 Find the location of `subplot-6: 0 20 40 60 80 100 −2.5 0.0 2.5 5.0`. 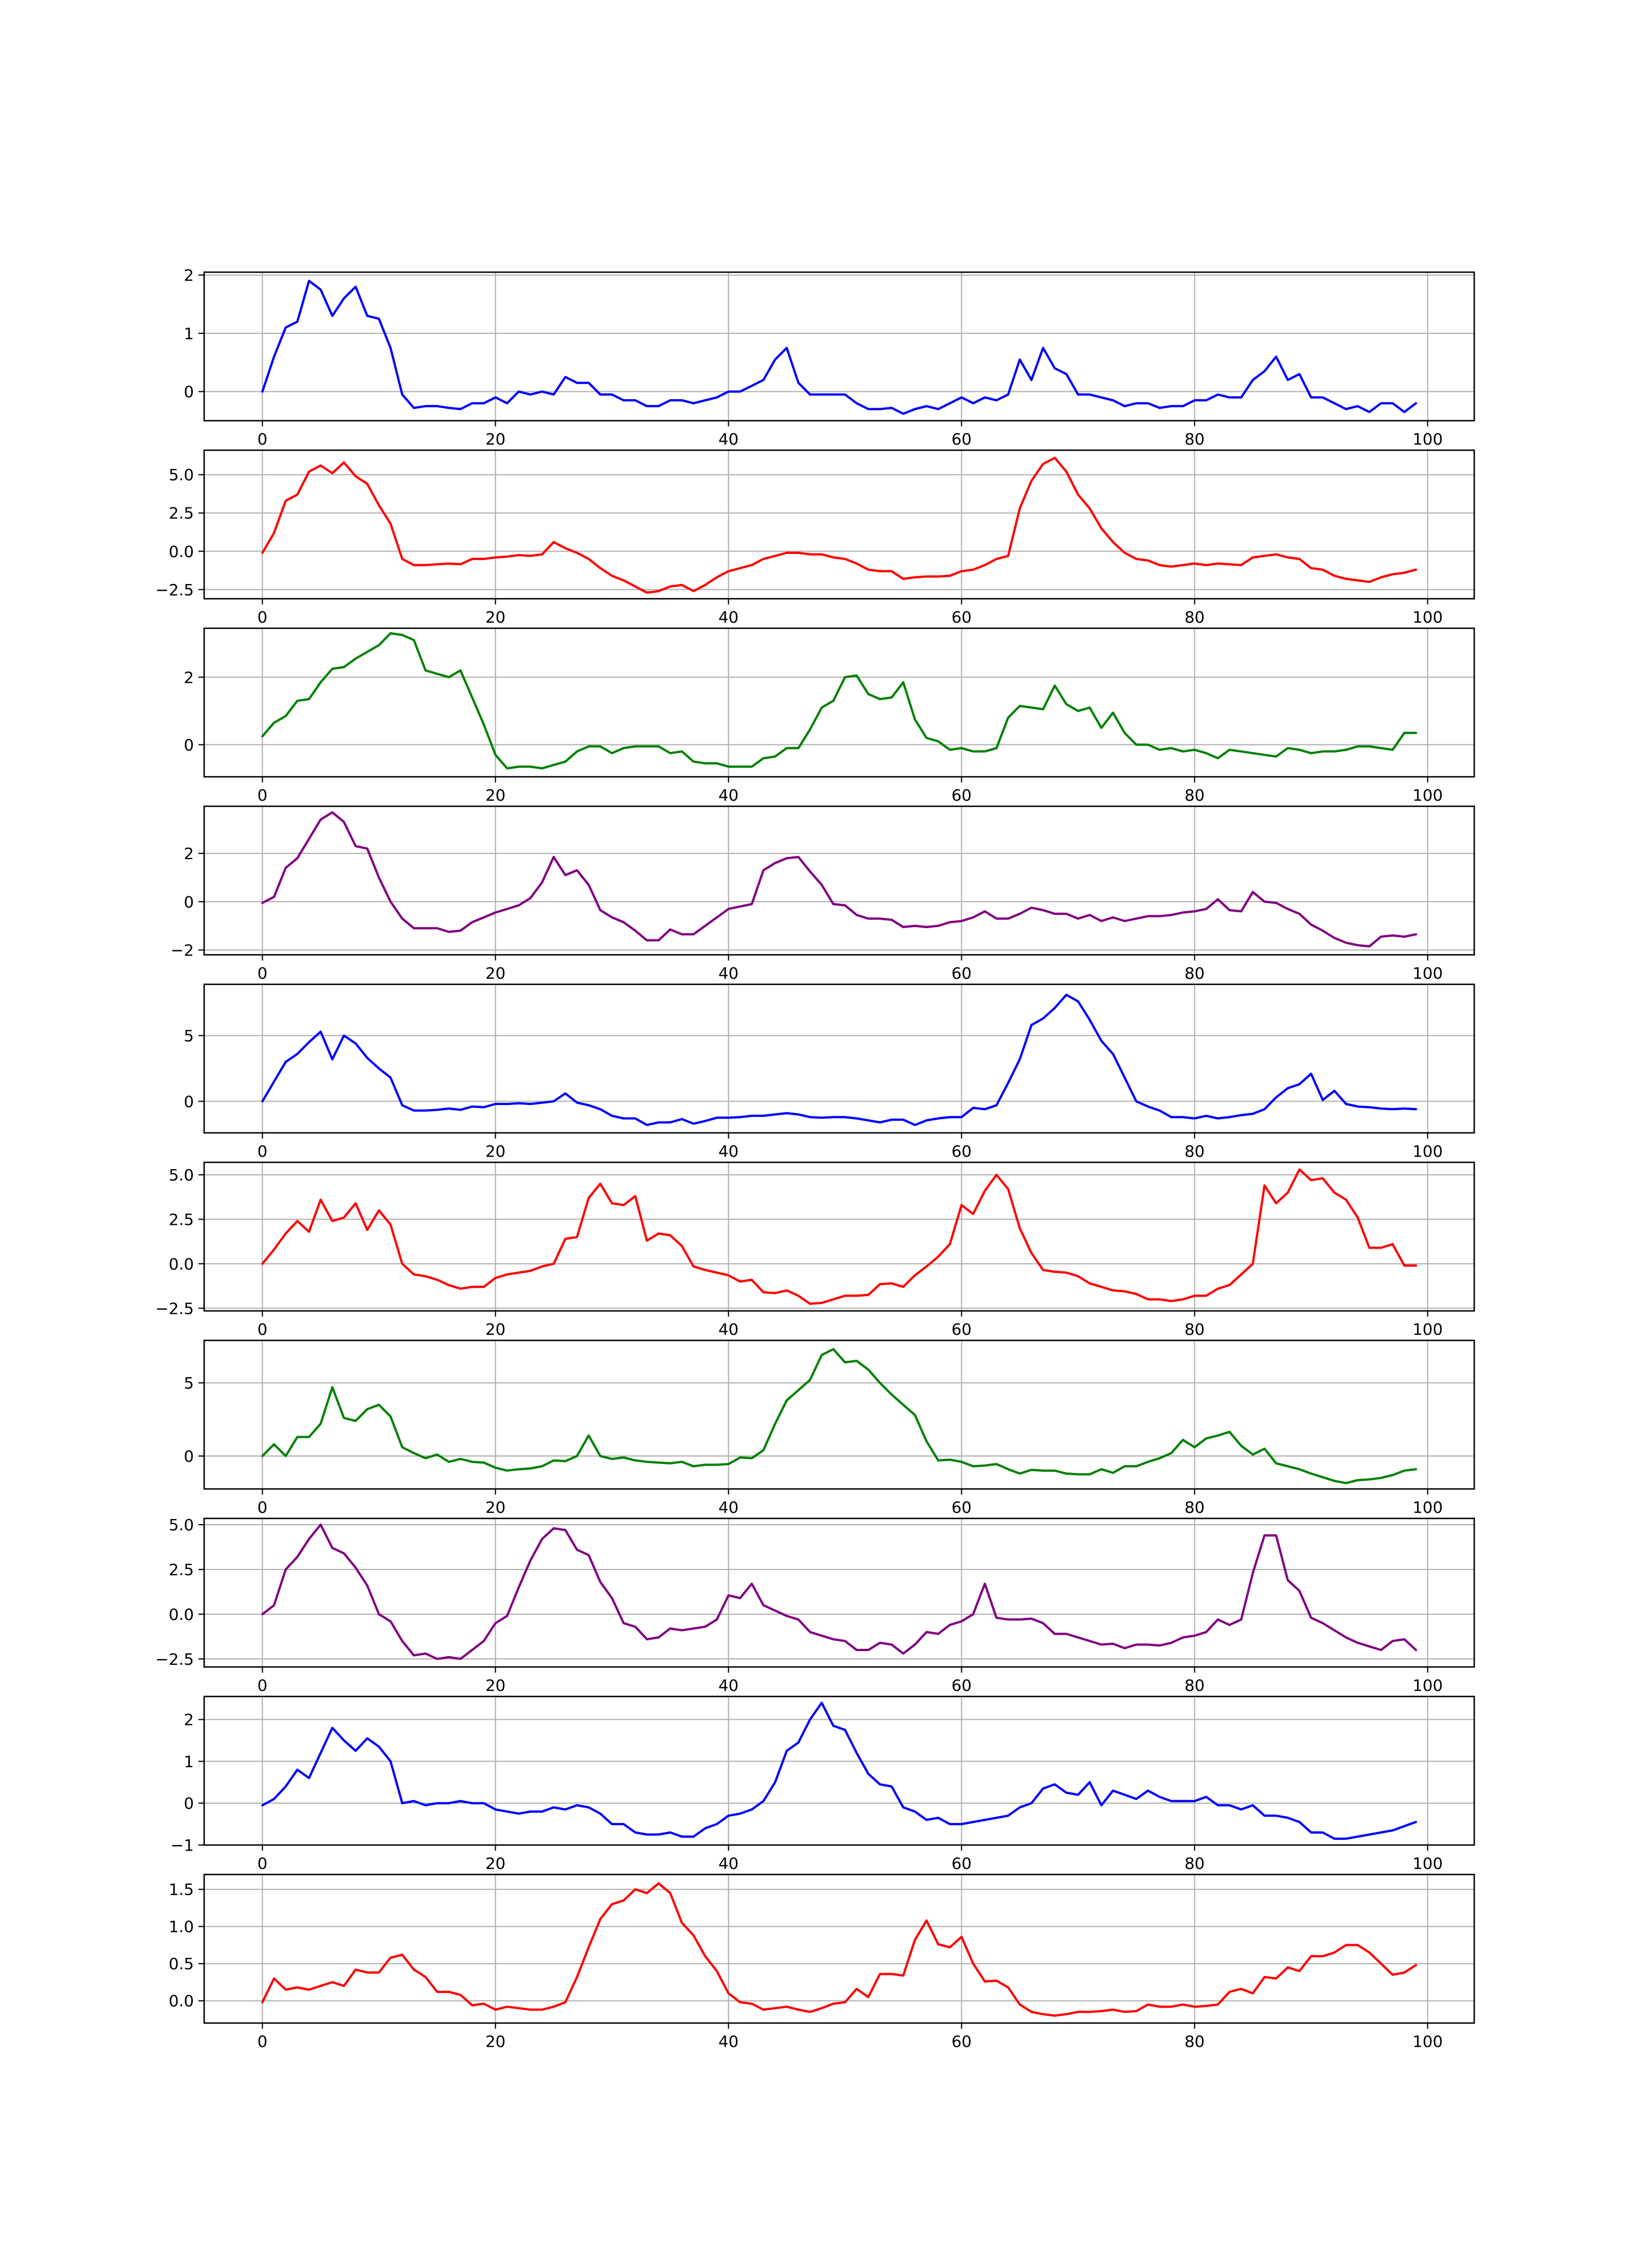

subplot-6: 0 20 40 60 80 100 −2.5 0.0 2.5 5.0 is located at coordinates (815, 1250).